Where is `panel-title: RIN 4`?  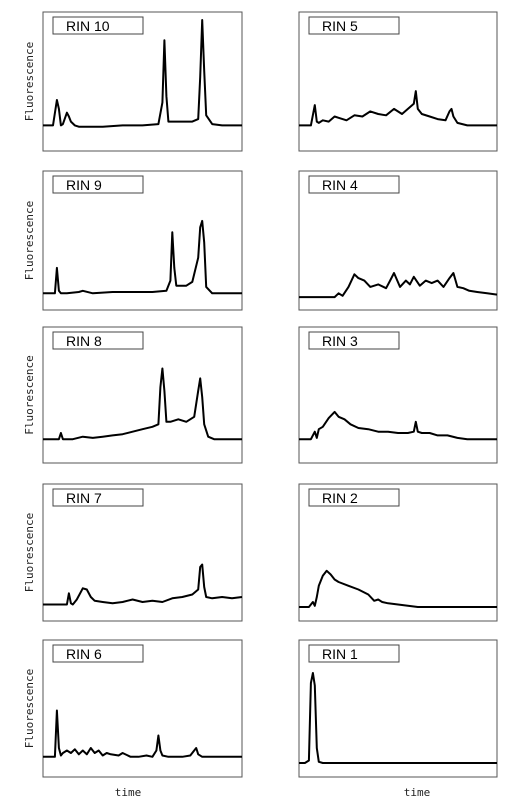 panel-title: RIN 4 is located at coordinates (340, 185).